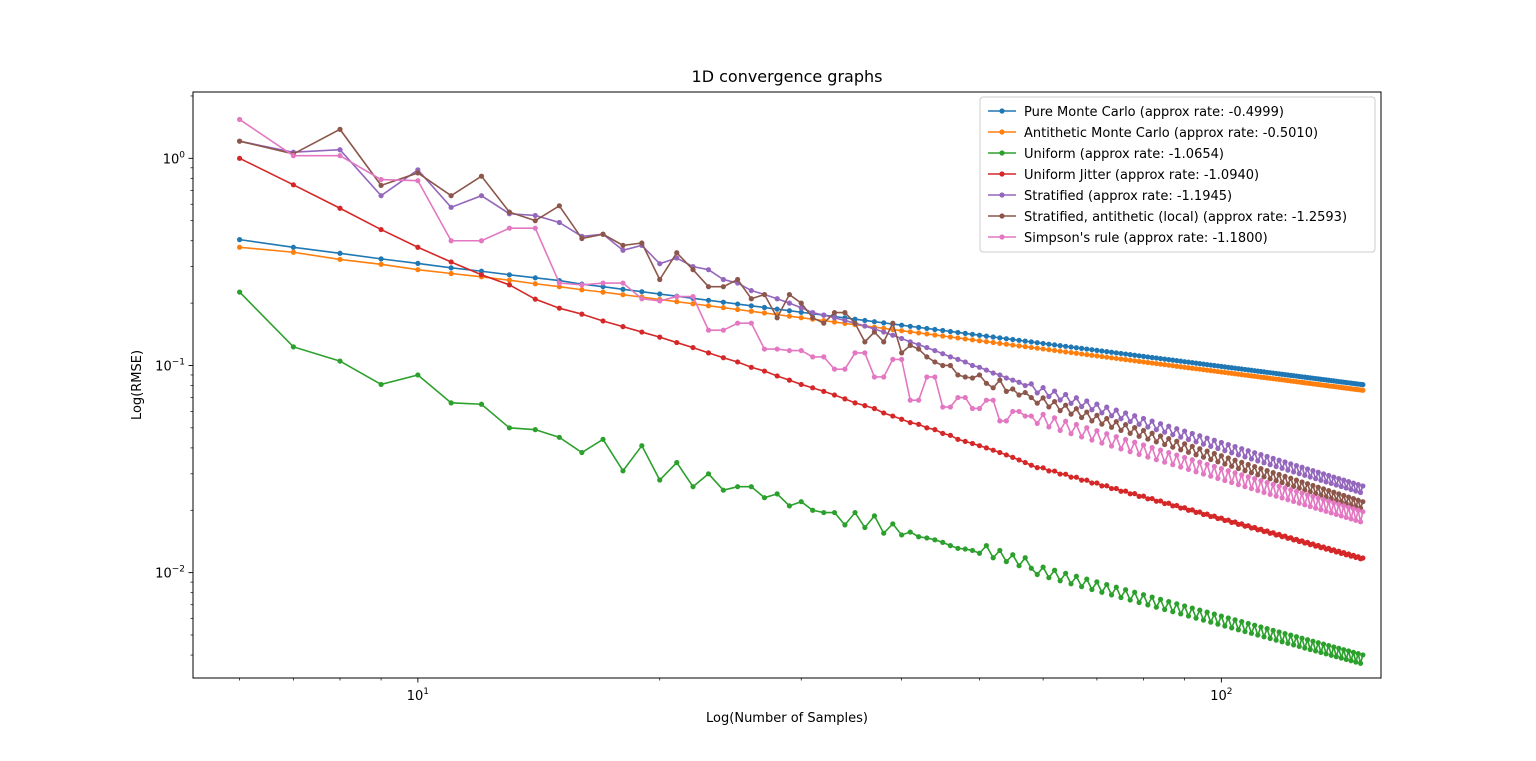 This screenshot has height=761, width=1536. What do you see at coordinates (1106, 154) in the screenshot?
I see `legend-entry: Uniform (approx rate: -1.0654)` at bounding box center [1106, 154].